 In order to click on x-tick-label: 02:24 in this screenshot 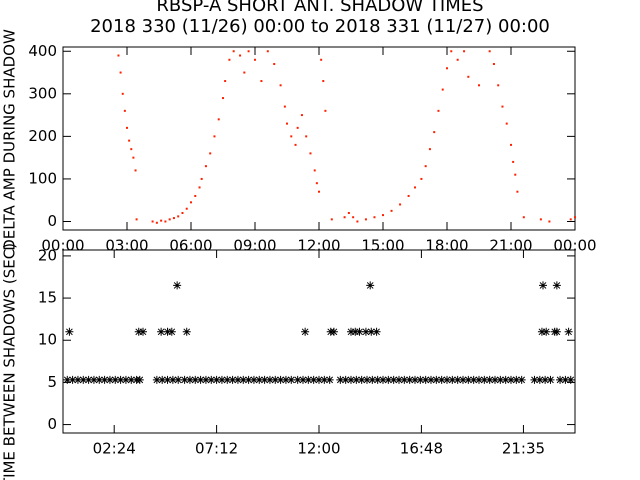, I will do `click(114, 449)`.